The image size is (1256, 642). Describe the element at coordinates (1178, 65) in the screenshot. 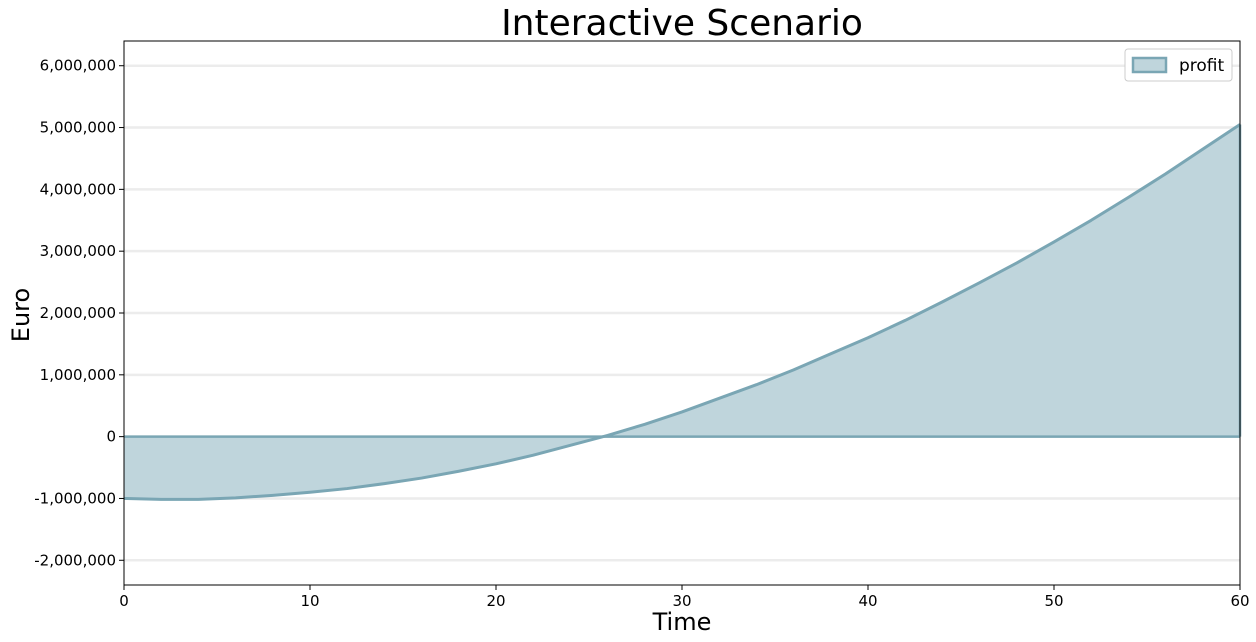

I see `legend: profit` at that location.